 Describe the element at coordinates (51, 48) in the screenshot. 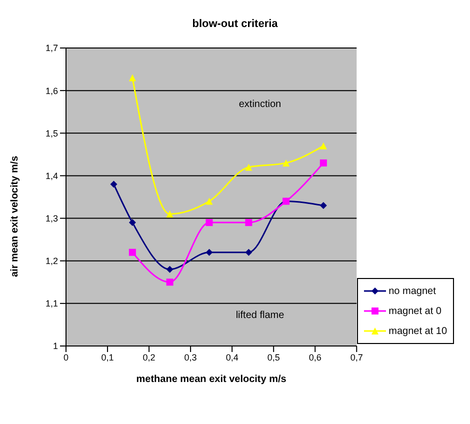

I see `y-tick-label: 1,7` at that location.